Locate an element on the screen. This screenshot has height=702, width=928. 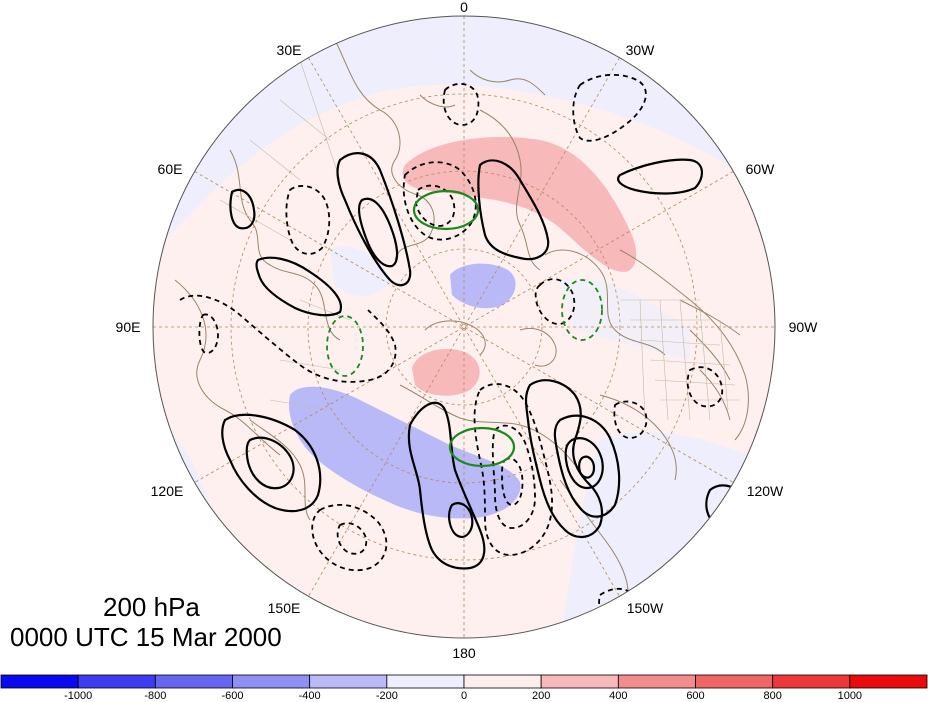
lon-label-150e: 150E is located at coordinates (284, 608).